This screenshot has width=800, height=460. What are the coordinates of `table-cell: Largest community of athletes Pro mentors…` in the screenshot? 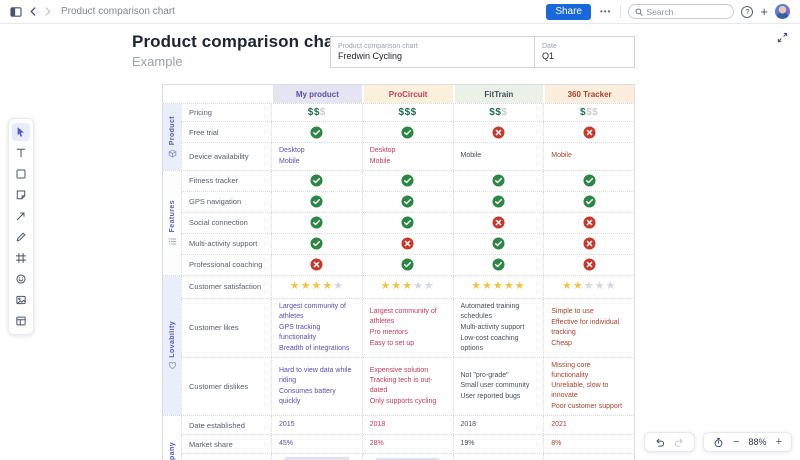 It's located at (407, 327).